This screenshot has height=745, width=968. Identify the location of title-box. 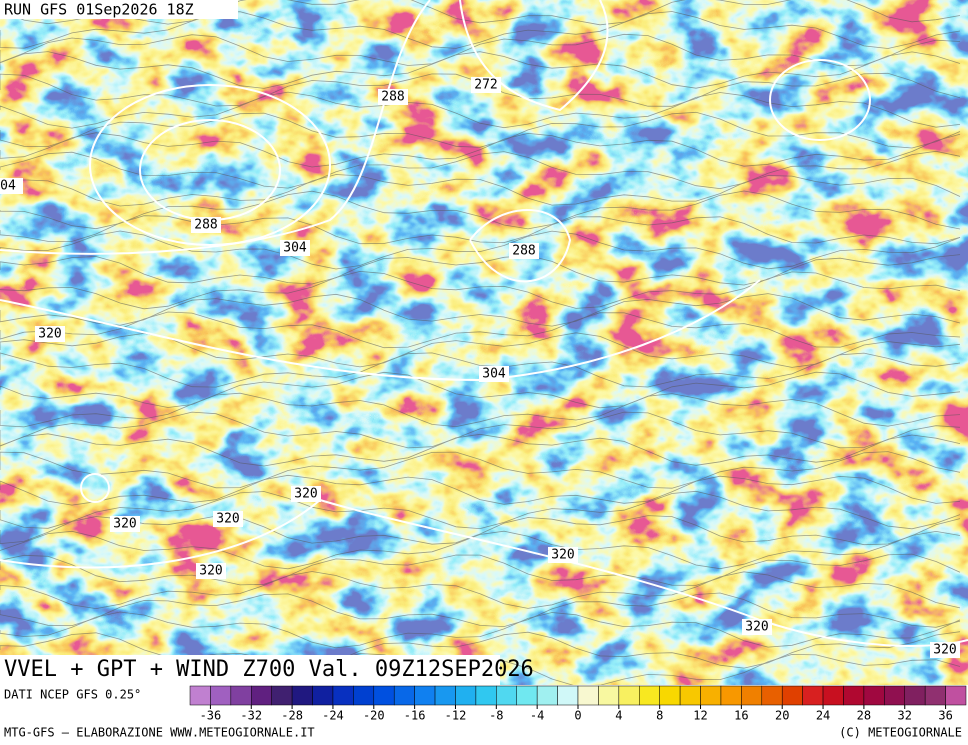
(250, 670).